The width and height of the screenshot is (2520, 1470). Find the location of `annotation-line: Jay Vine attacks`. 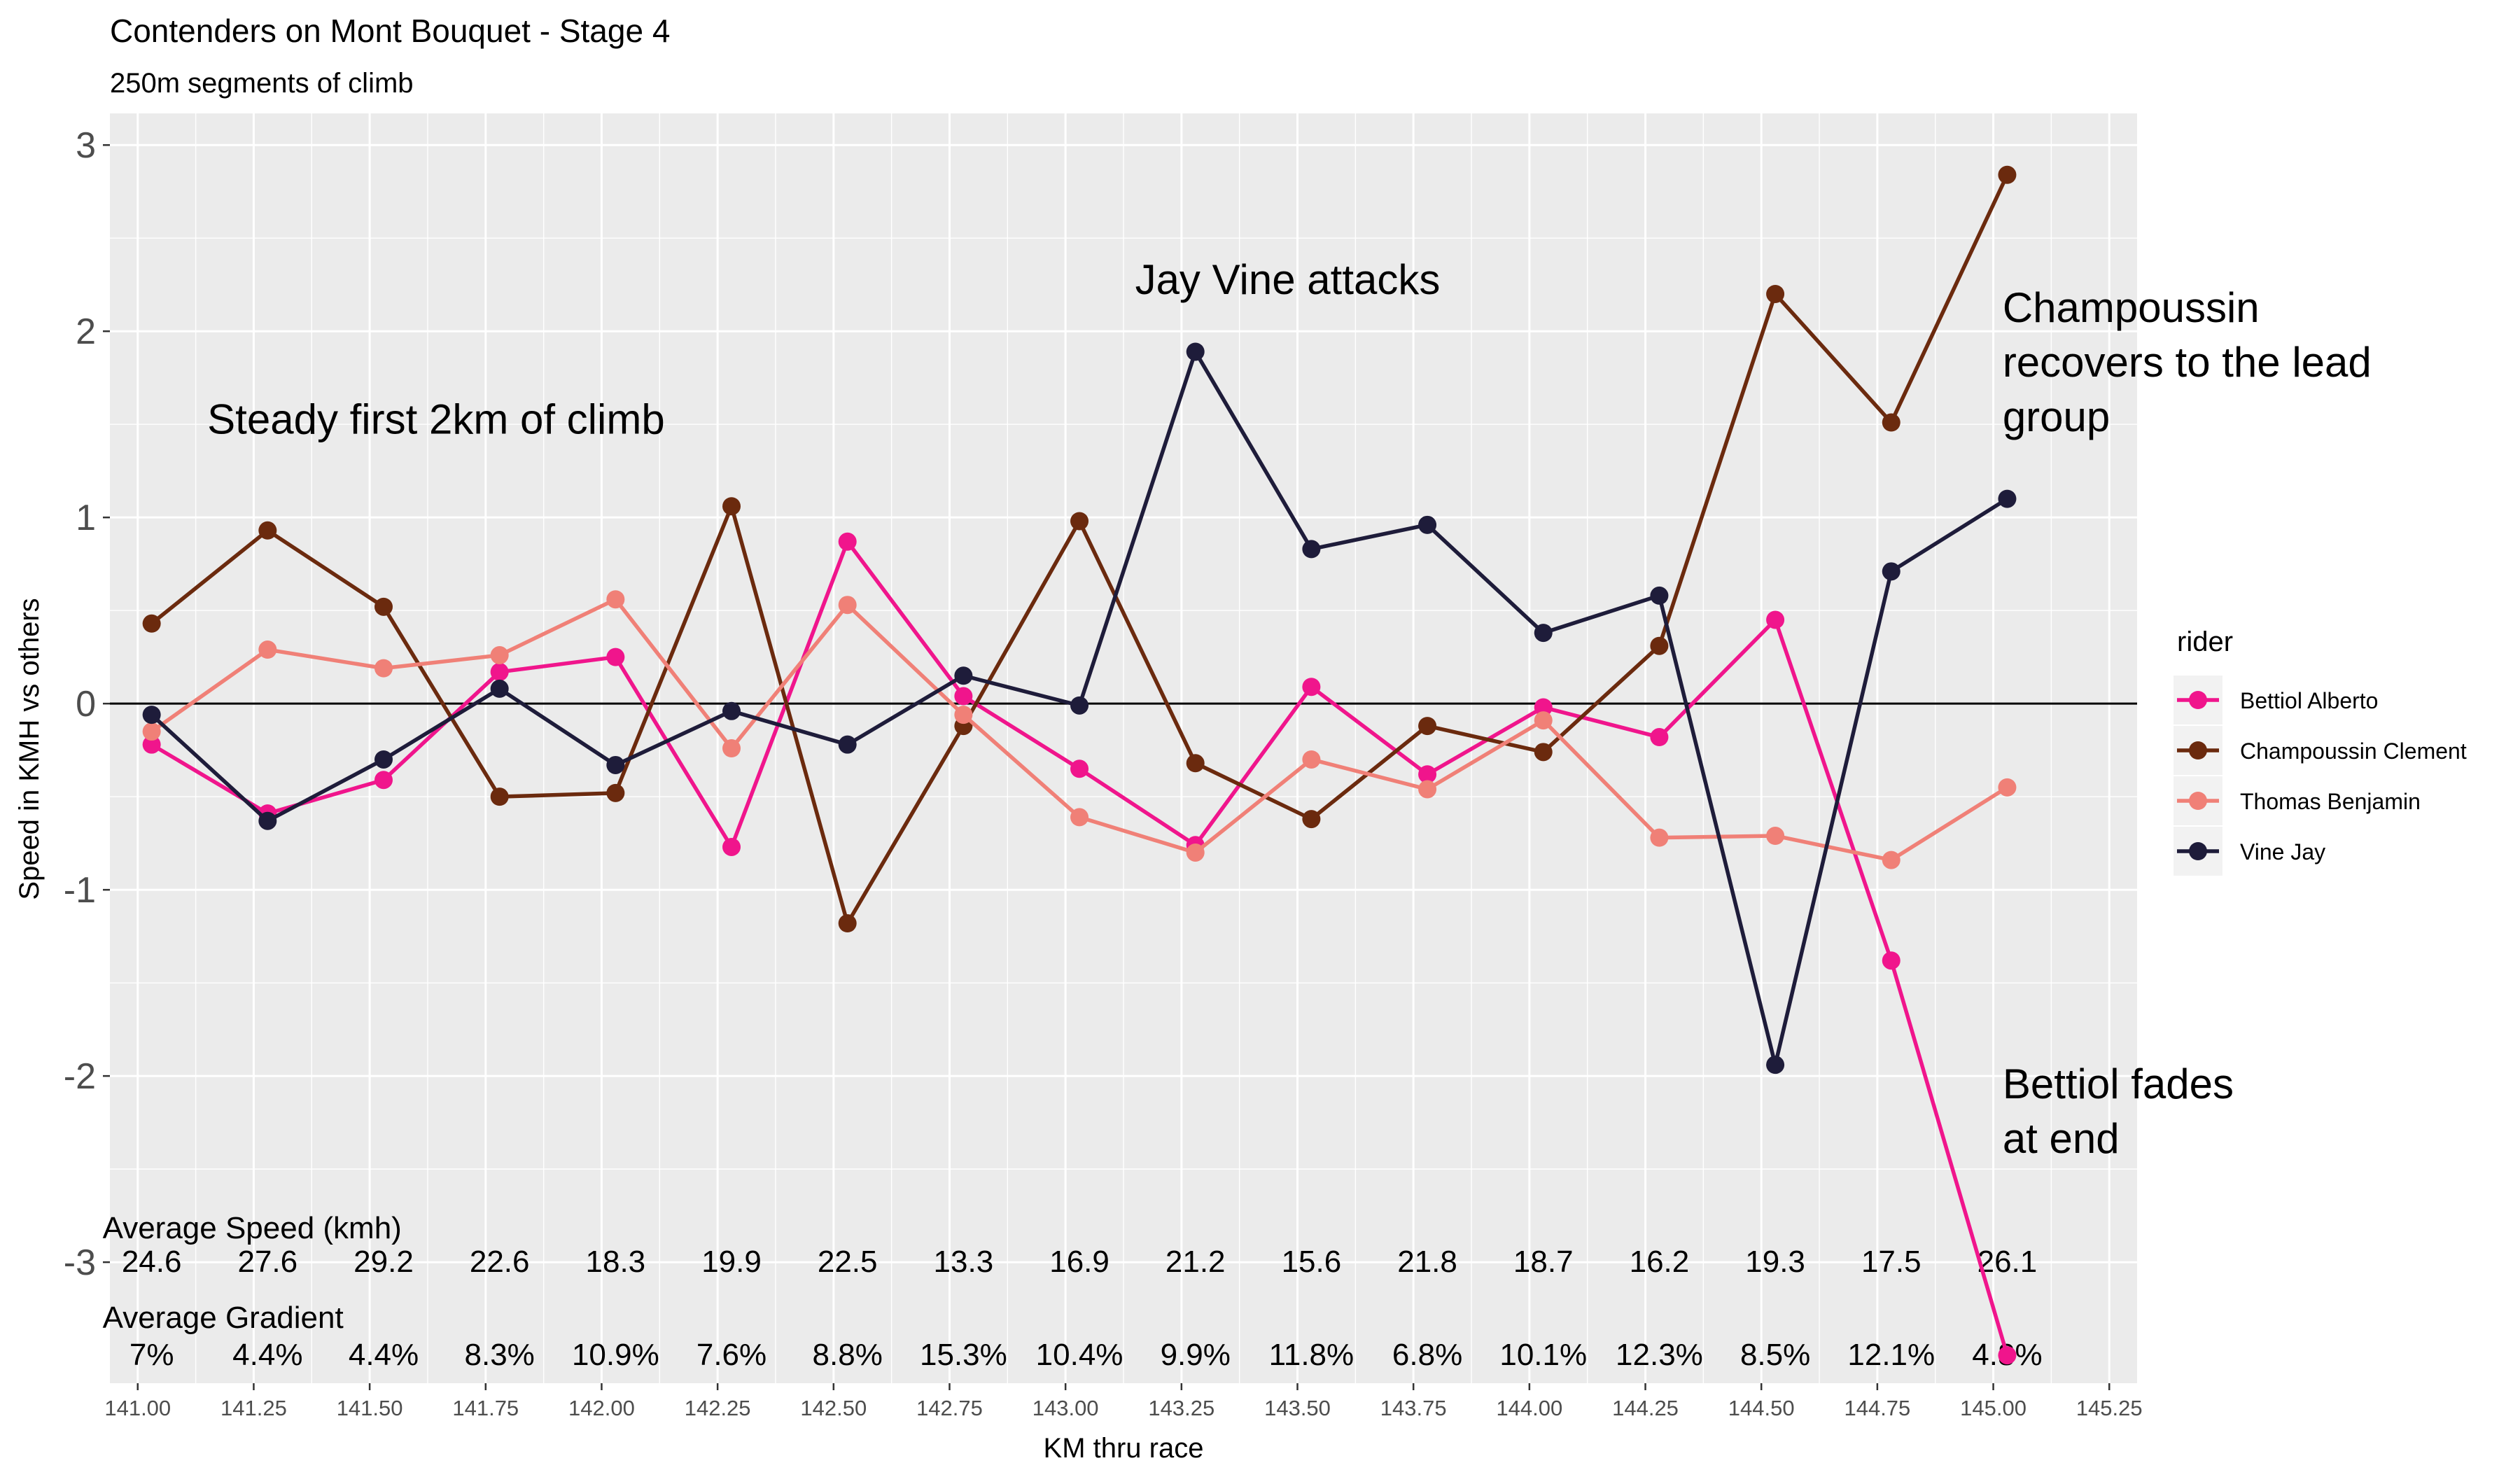

annotation-line: Jay Vine attacks is located at coordinates (1288, 279).